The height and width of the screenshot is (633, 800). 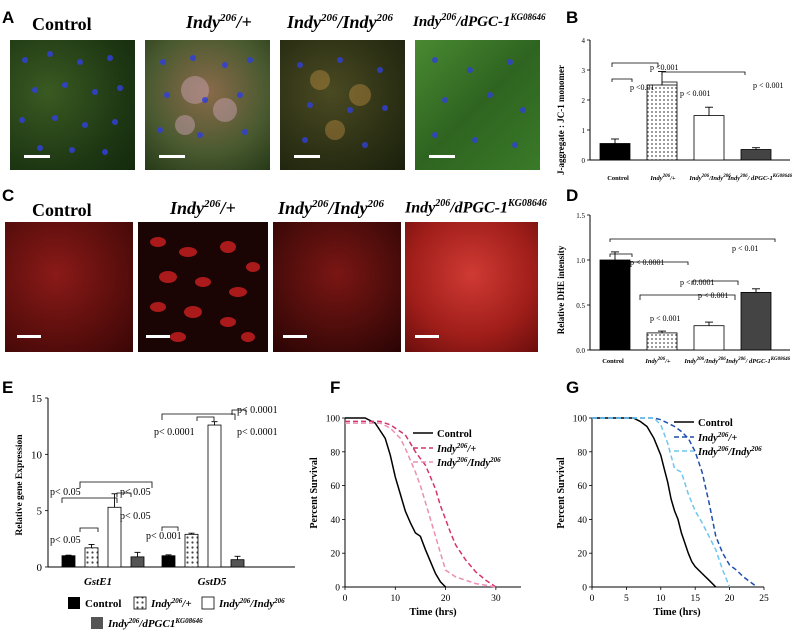 What do you see at coordinates (695, 599) in the screenshot?
I see `chart-g-xtick-label: 15` at bounding box center [695, 599].